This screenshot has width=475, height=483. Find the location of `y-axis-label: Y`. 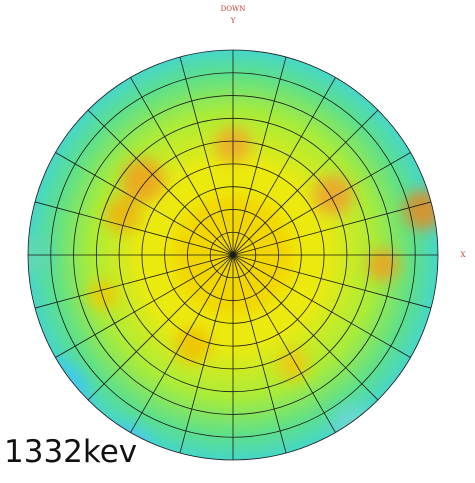

y-axis-label: Y is located at coordinates (233, 21).